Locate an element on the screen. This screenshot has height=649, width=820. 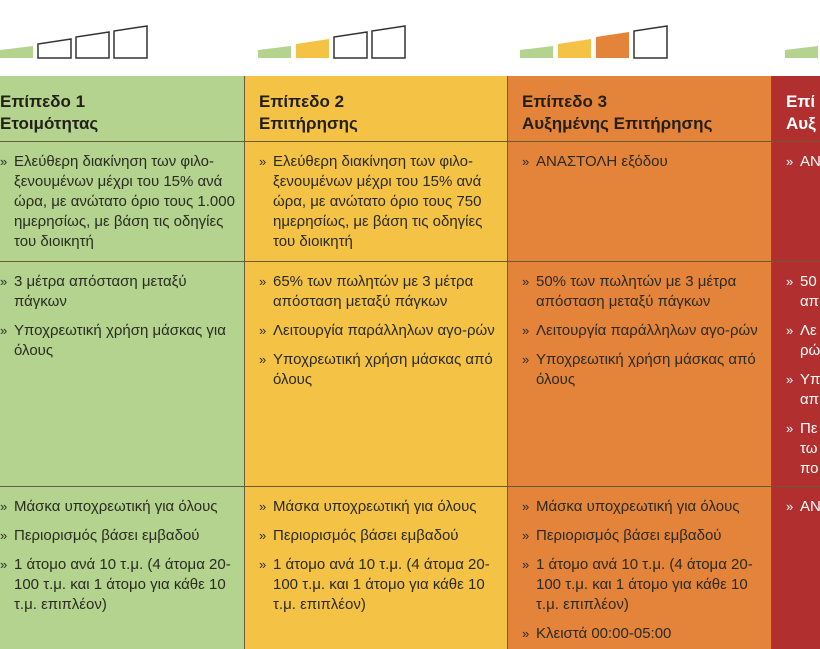
item-text: Λε ρώ is located at coordinates (810, 340).